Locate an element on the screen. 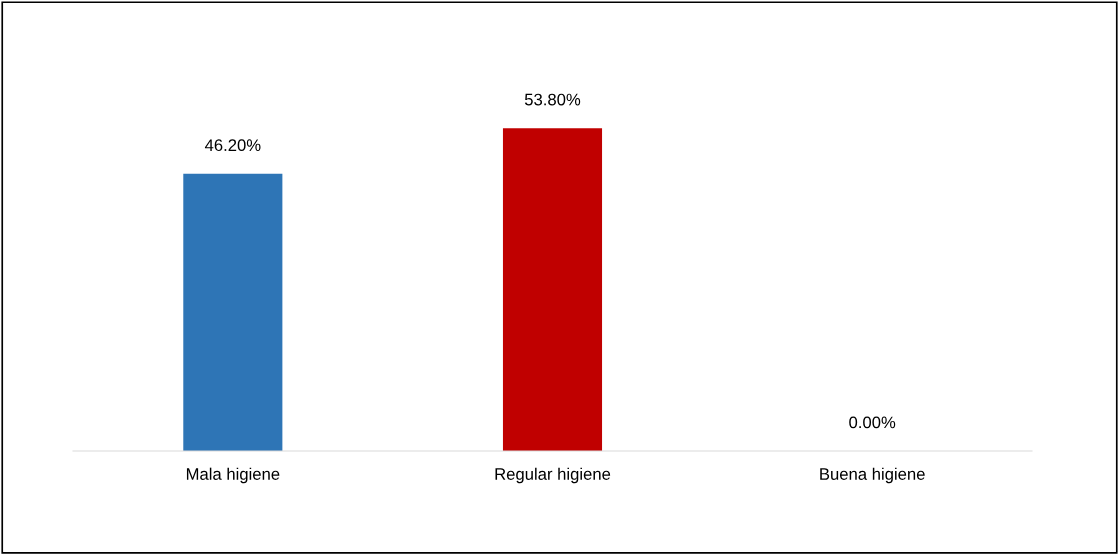 This screenshot has height=554, width=1119. x-tick-label: Buena higiene is located at coordinates (872, 475).